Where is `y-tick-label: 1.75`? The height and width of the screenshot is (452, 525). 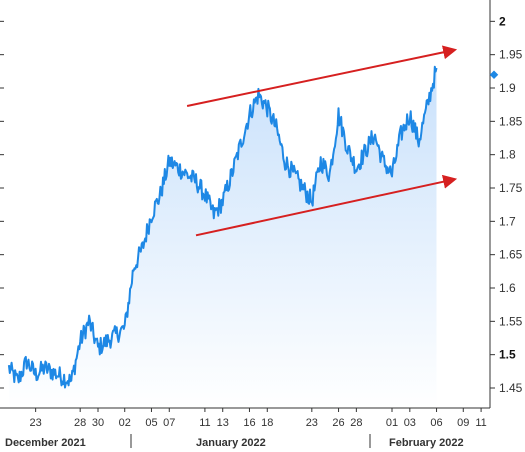 y-tick-label: 1.75 is located at coordinates (511, 188).